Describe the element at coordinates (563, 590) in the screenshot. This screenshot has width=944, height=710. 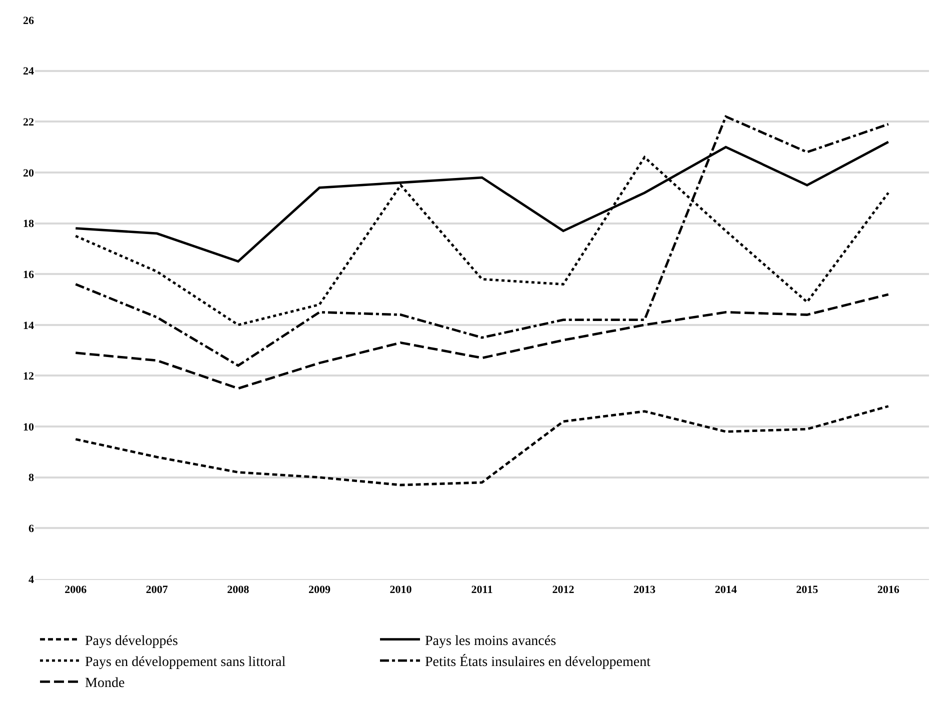
I see `x-tick-label: 2012` at that location.